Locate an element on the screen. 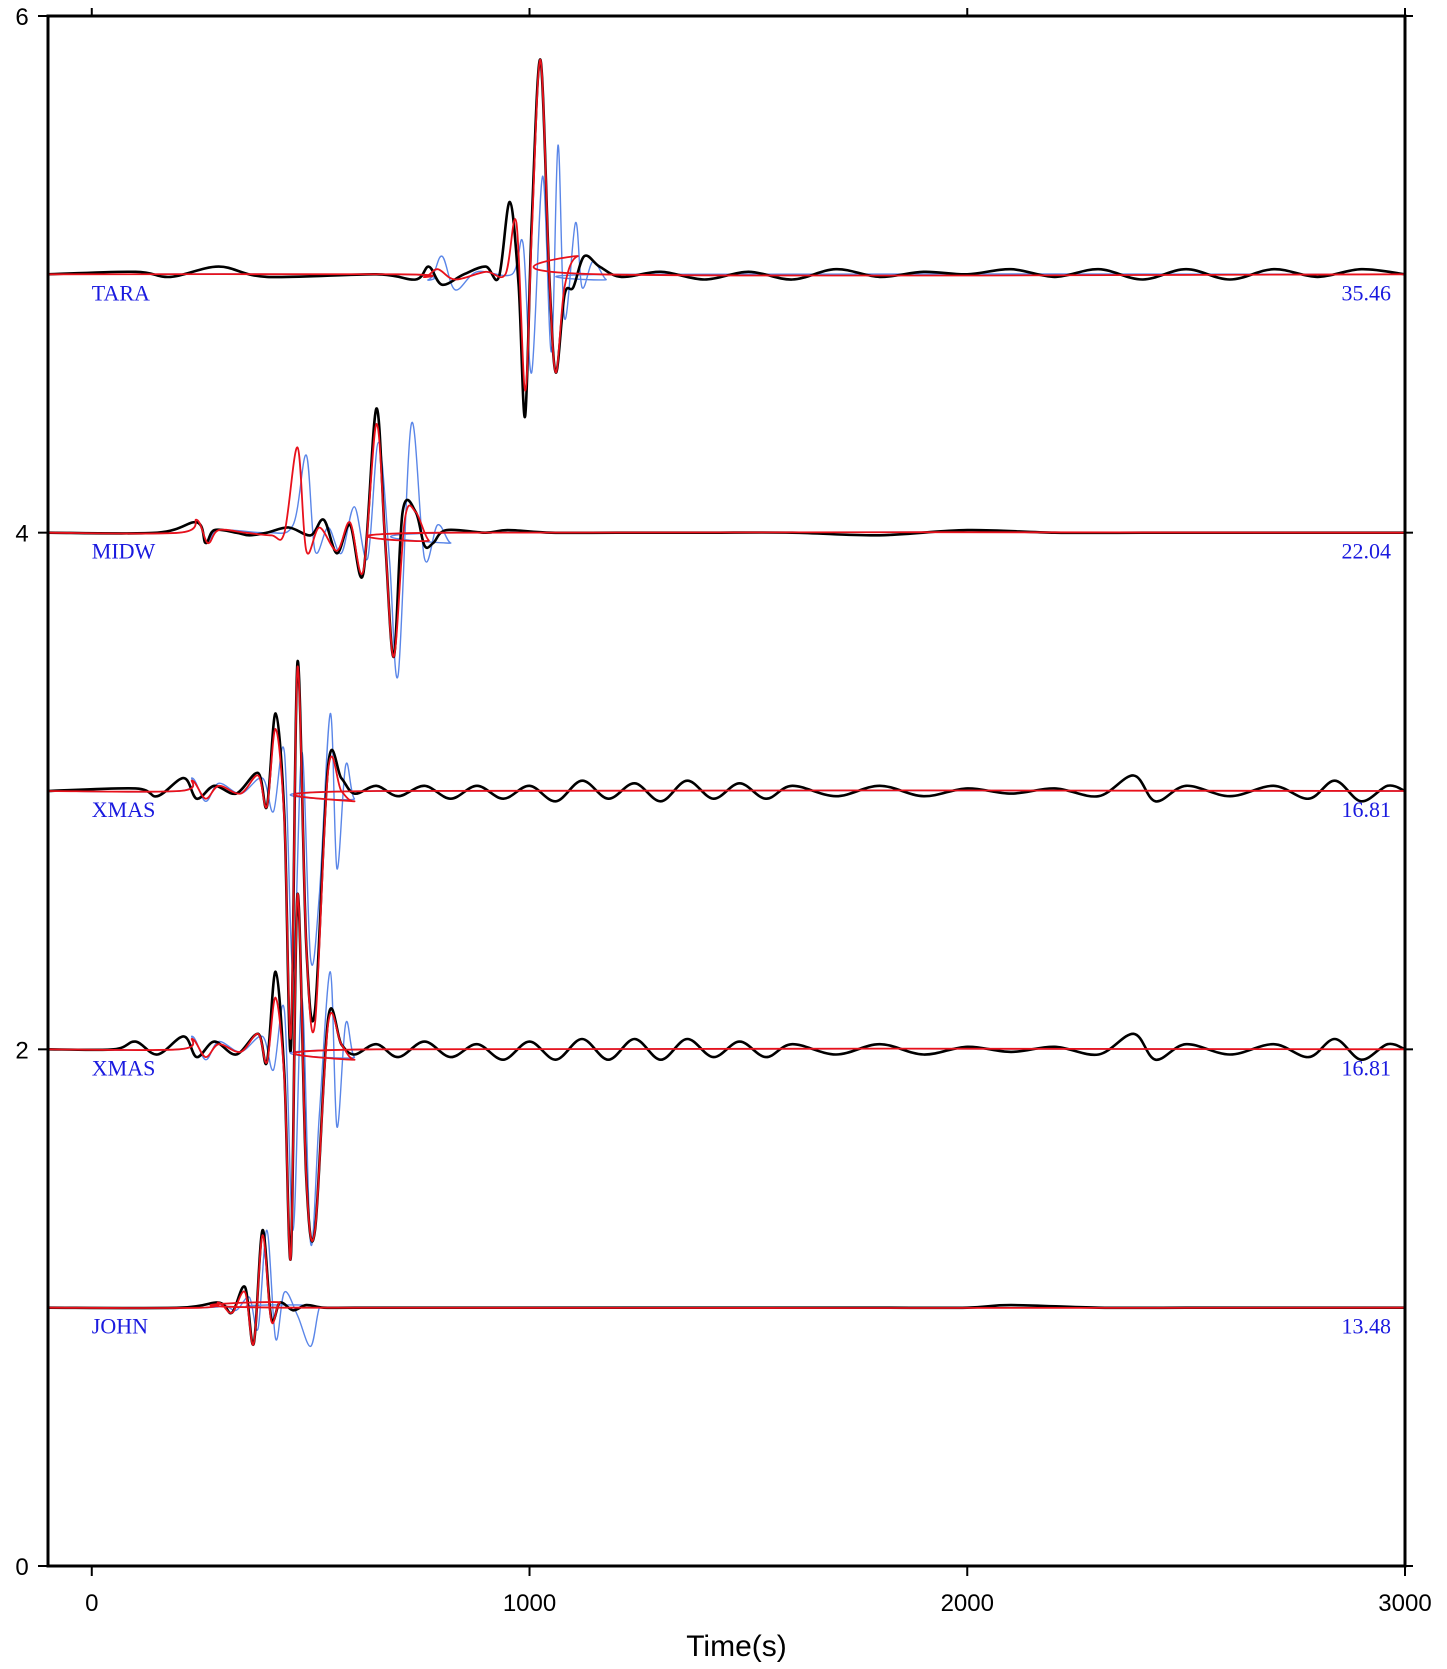 The image size is (1447, 1669). value-label-3: 16.81 is located at coordinates (1367, 1067).